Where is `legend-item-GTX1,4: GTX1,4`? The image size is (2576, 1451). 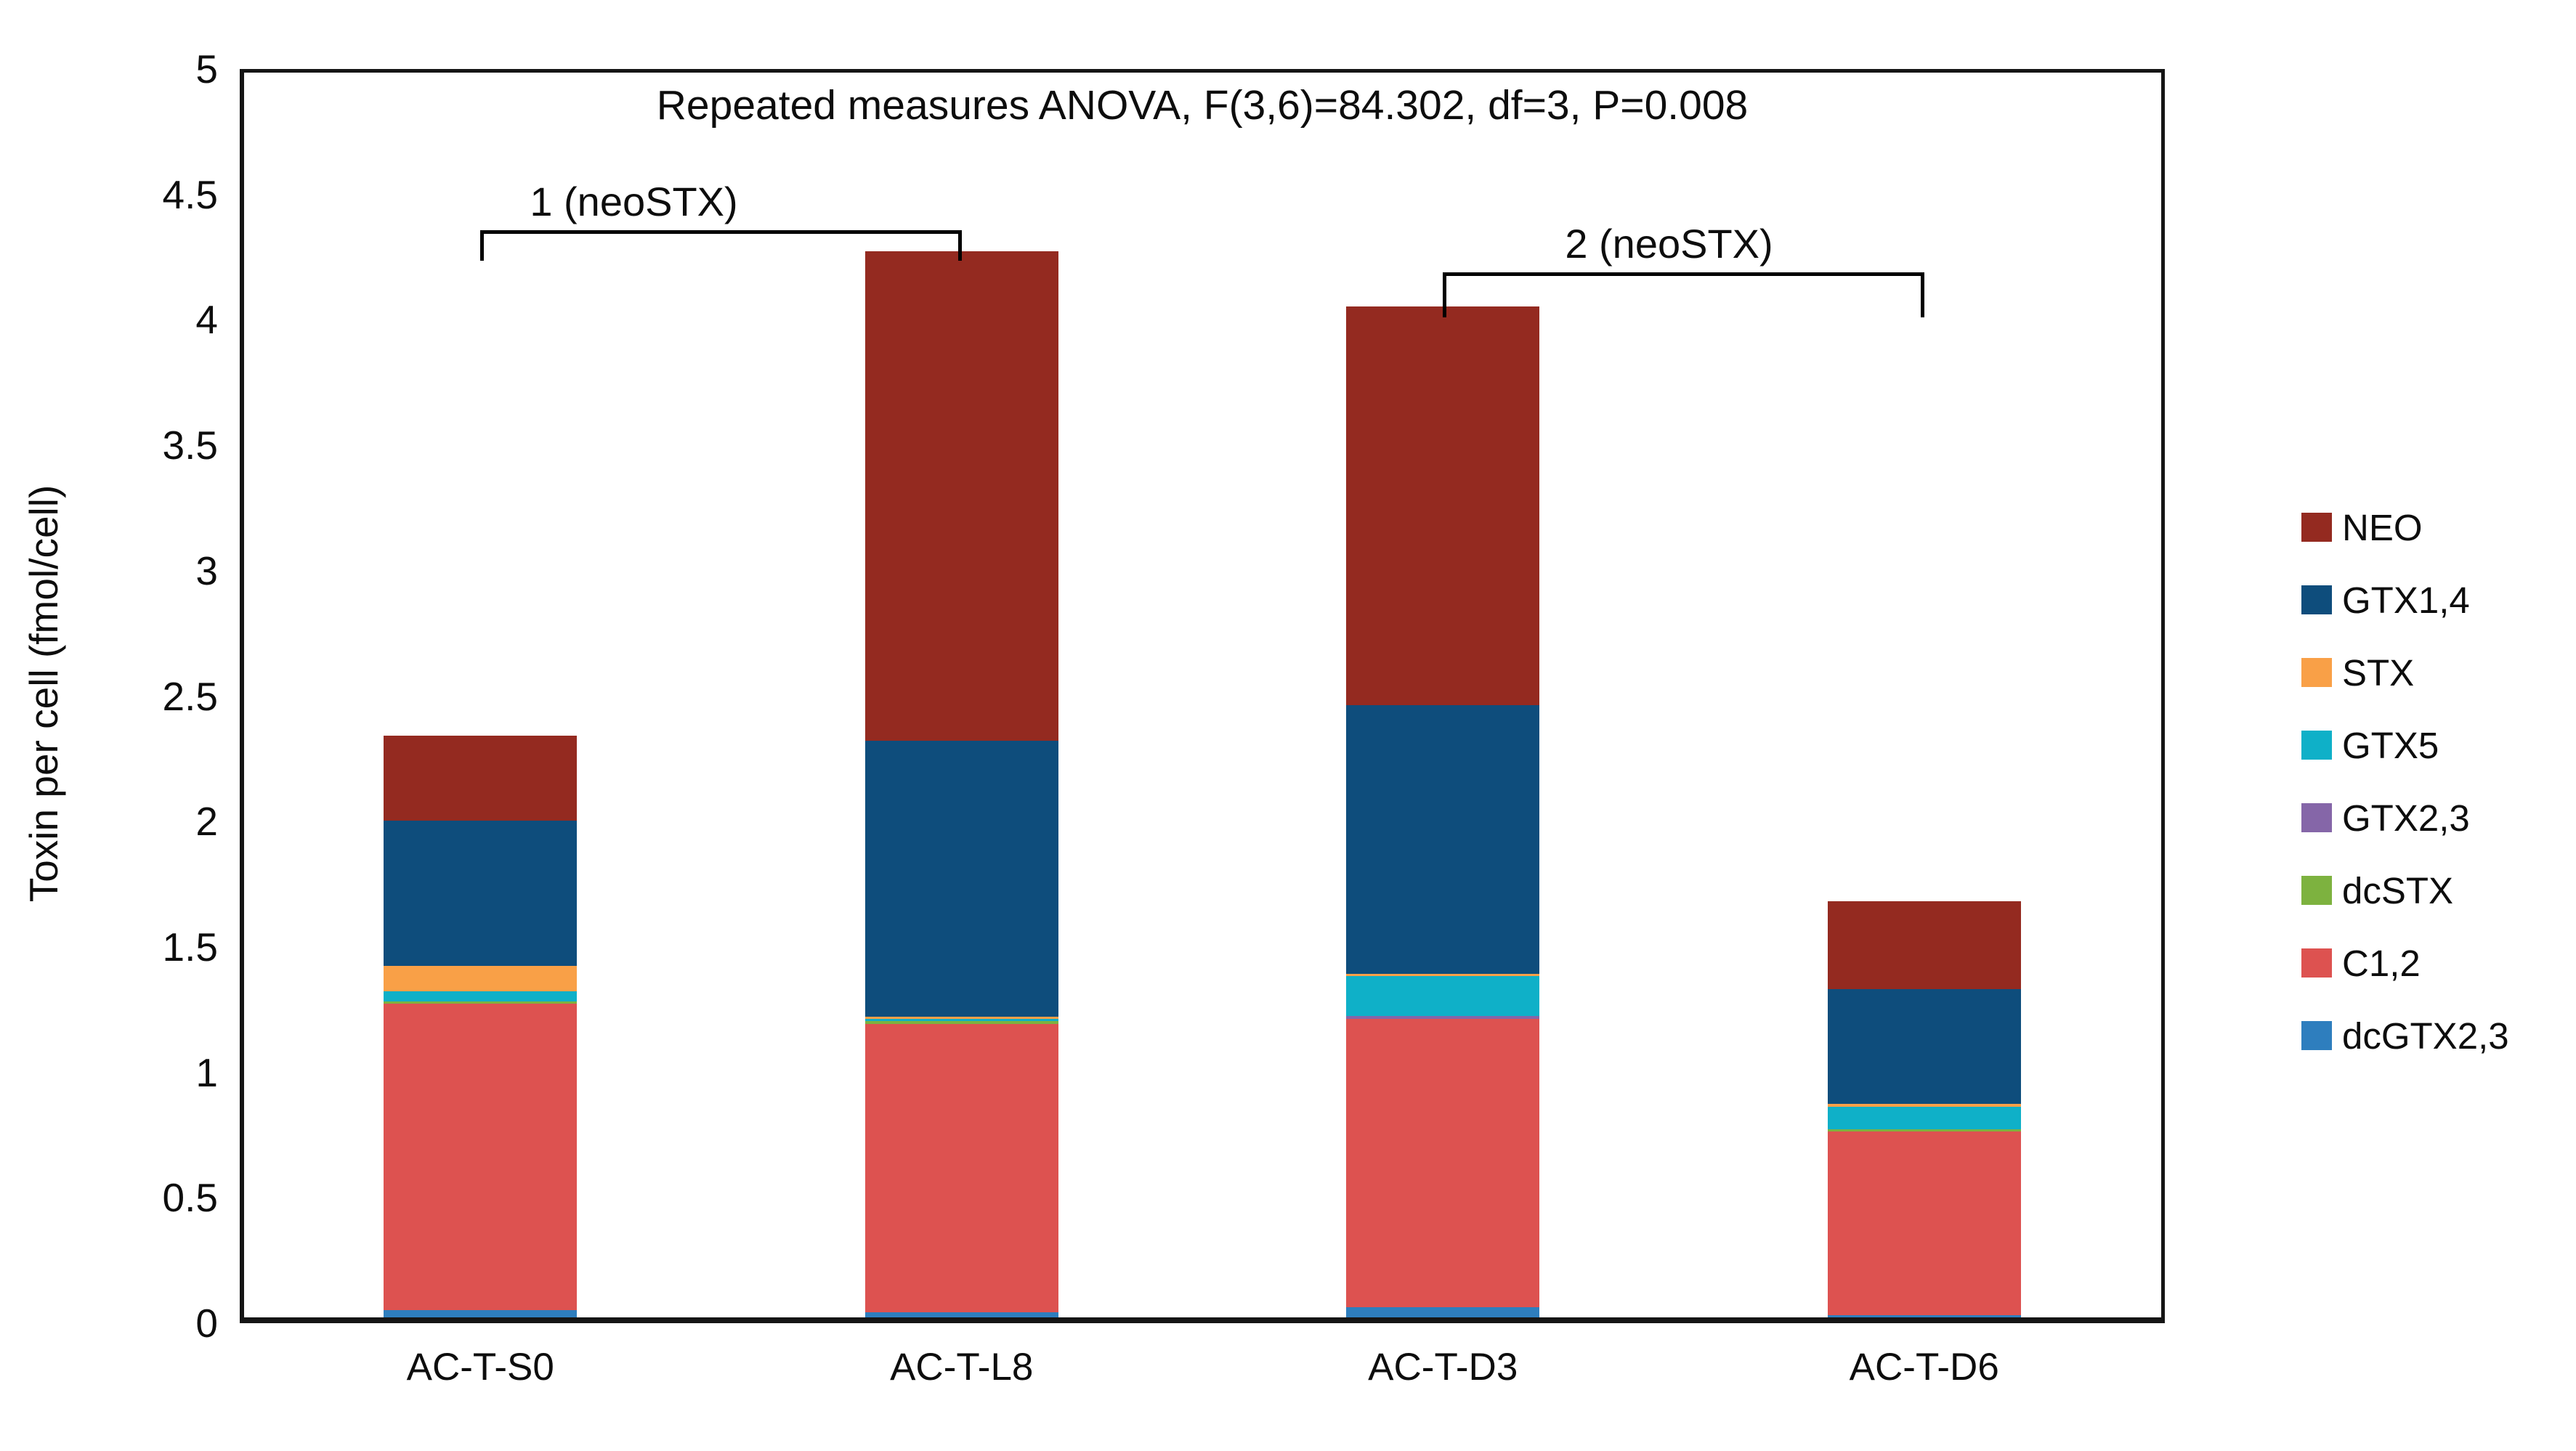 legend-item-GTX1,4: GTX1,4 is located at coordinates (2405, 600).